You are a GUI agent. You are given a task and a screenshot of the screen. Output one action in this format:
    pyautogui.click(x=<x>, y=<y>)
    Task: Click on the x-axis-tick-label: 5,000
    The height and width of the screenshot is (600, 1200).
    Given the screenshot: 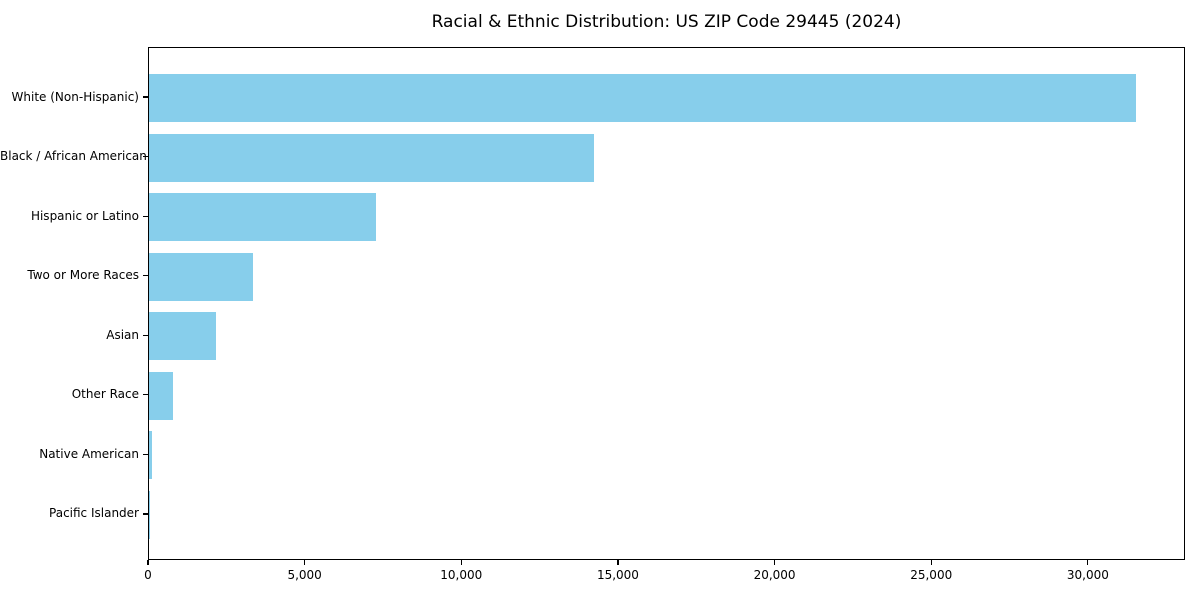 What is the action you would take?
    pyautogui.click(x=304, y=575)
    